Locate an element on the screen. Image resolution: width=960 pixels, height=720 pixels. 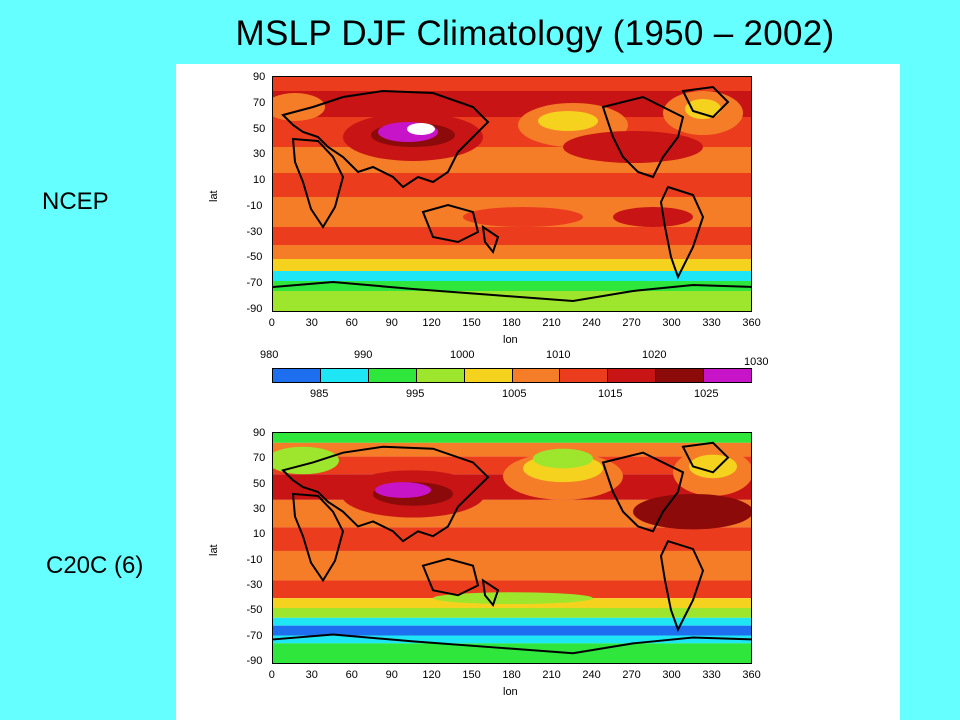
lat-axis-title: lat is located at coordinates (214, 196).